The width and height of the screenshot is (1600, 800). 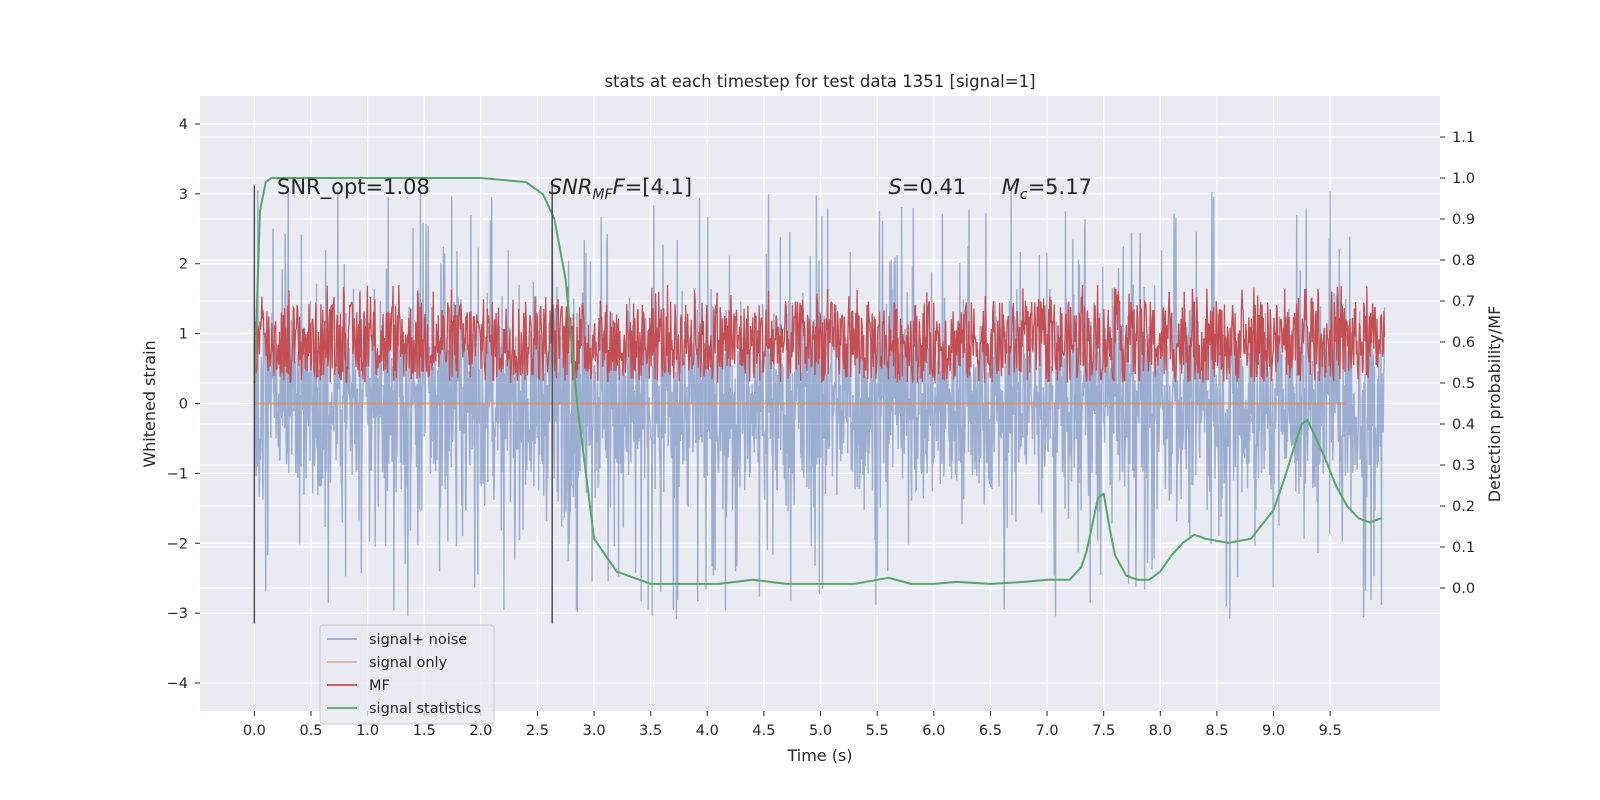 I want to click on legend-label-signal-statistics: signal statistics, so click(x=425, y=709).